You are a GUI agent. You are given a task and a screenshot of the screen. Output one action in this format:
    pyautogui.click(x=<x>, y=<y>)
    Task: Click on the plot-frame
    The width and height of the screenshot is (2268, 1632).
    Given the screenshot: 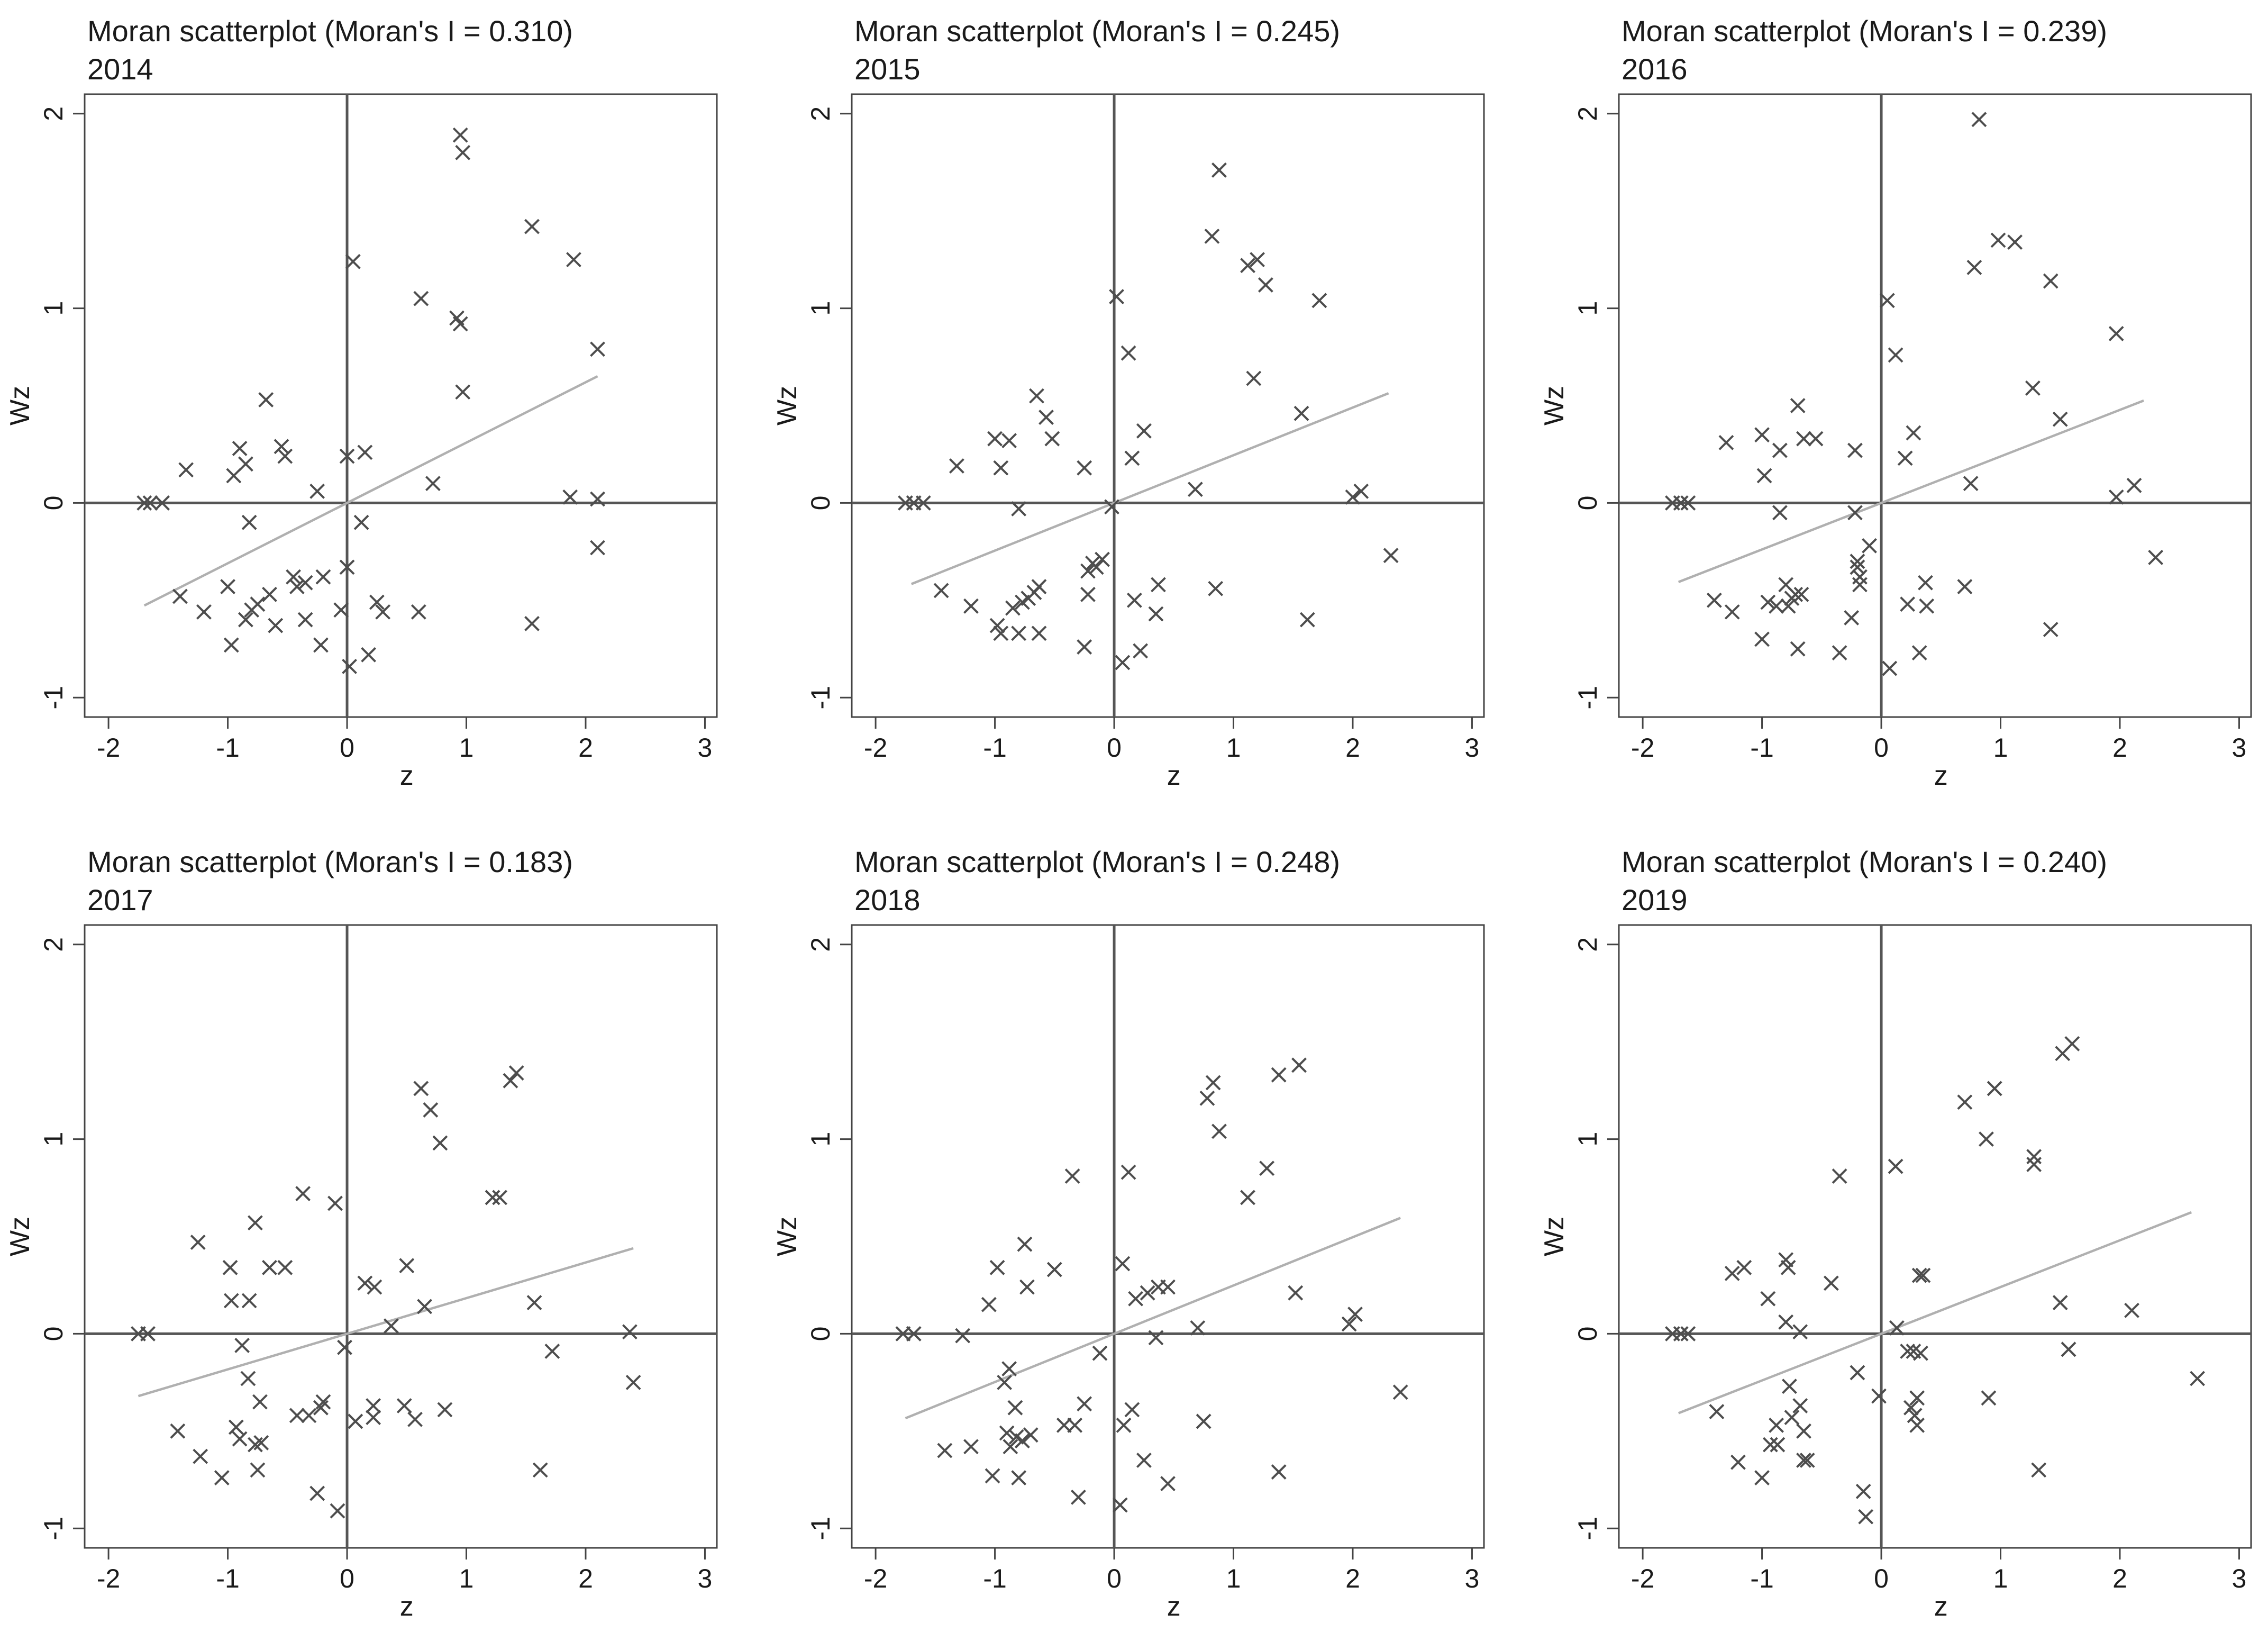 What is the action you would take?
    pyautogui.click(x=401, y=1236)
    